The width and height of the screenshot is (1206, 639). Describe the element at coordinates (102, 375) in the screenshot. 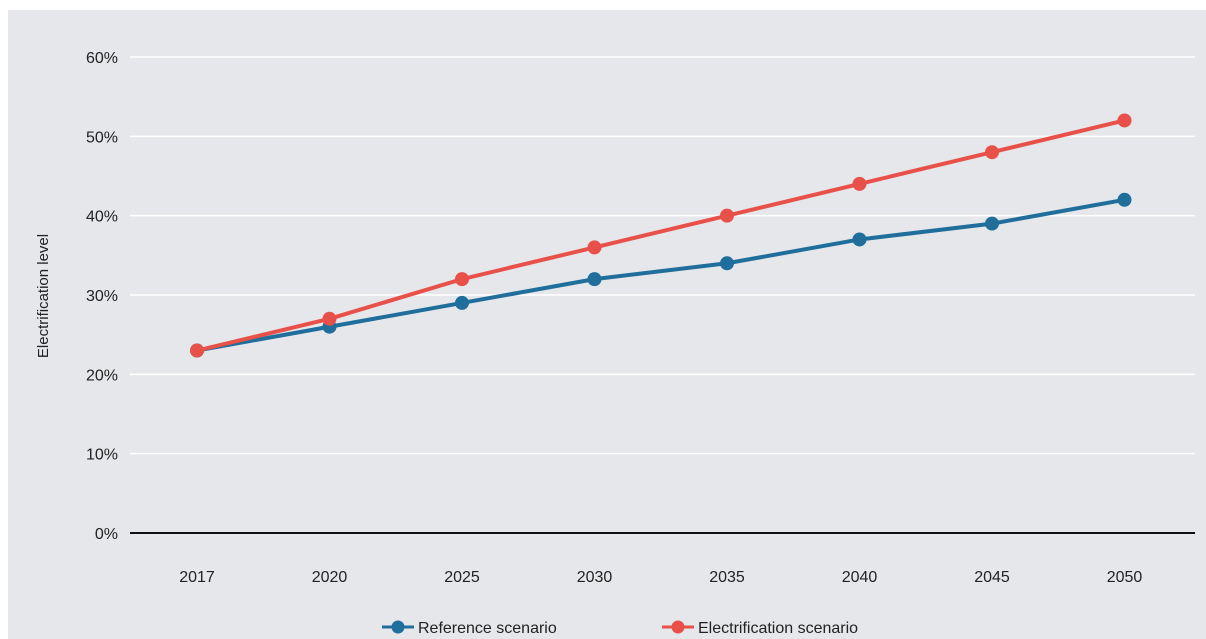

I see `y-tick-label: 20%` at that location.